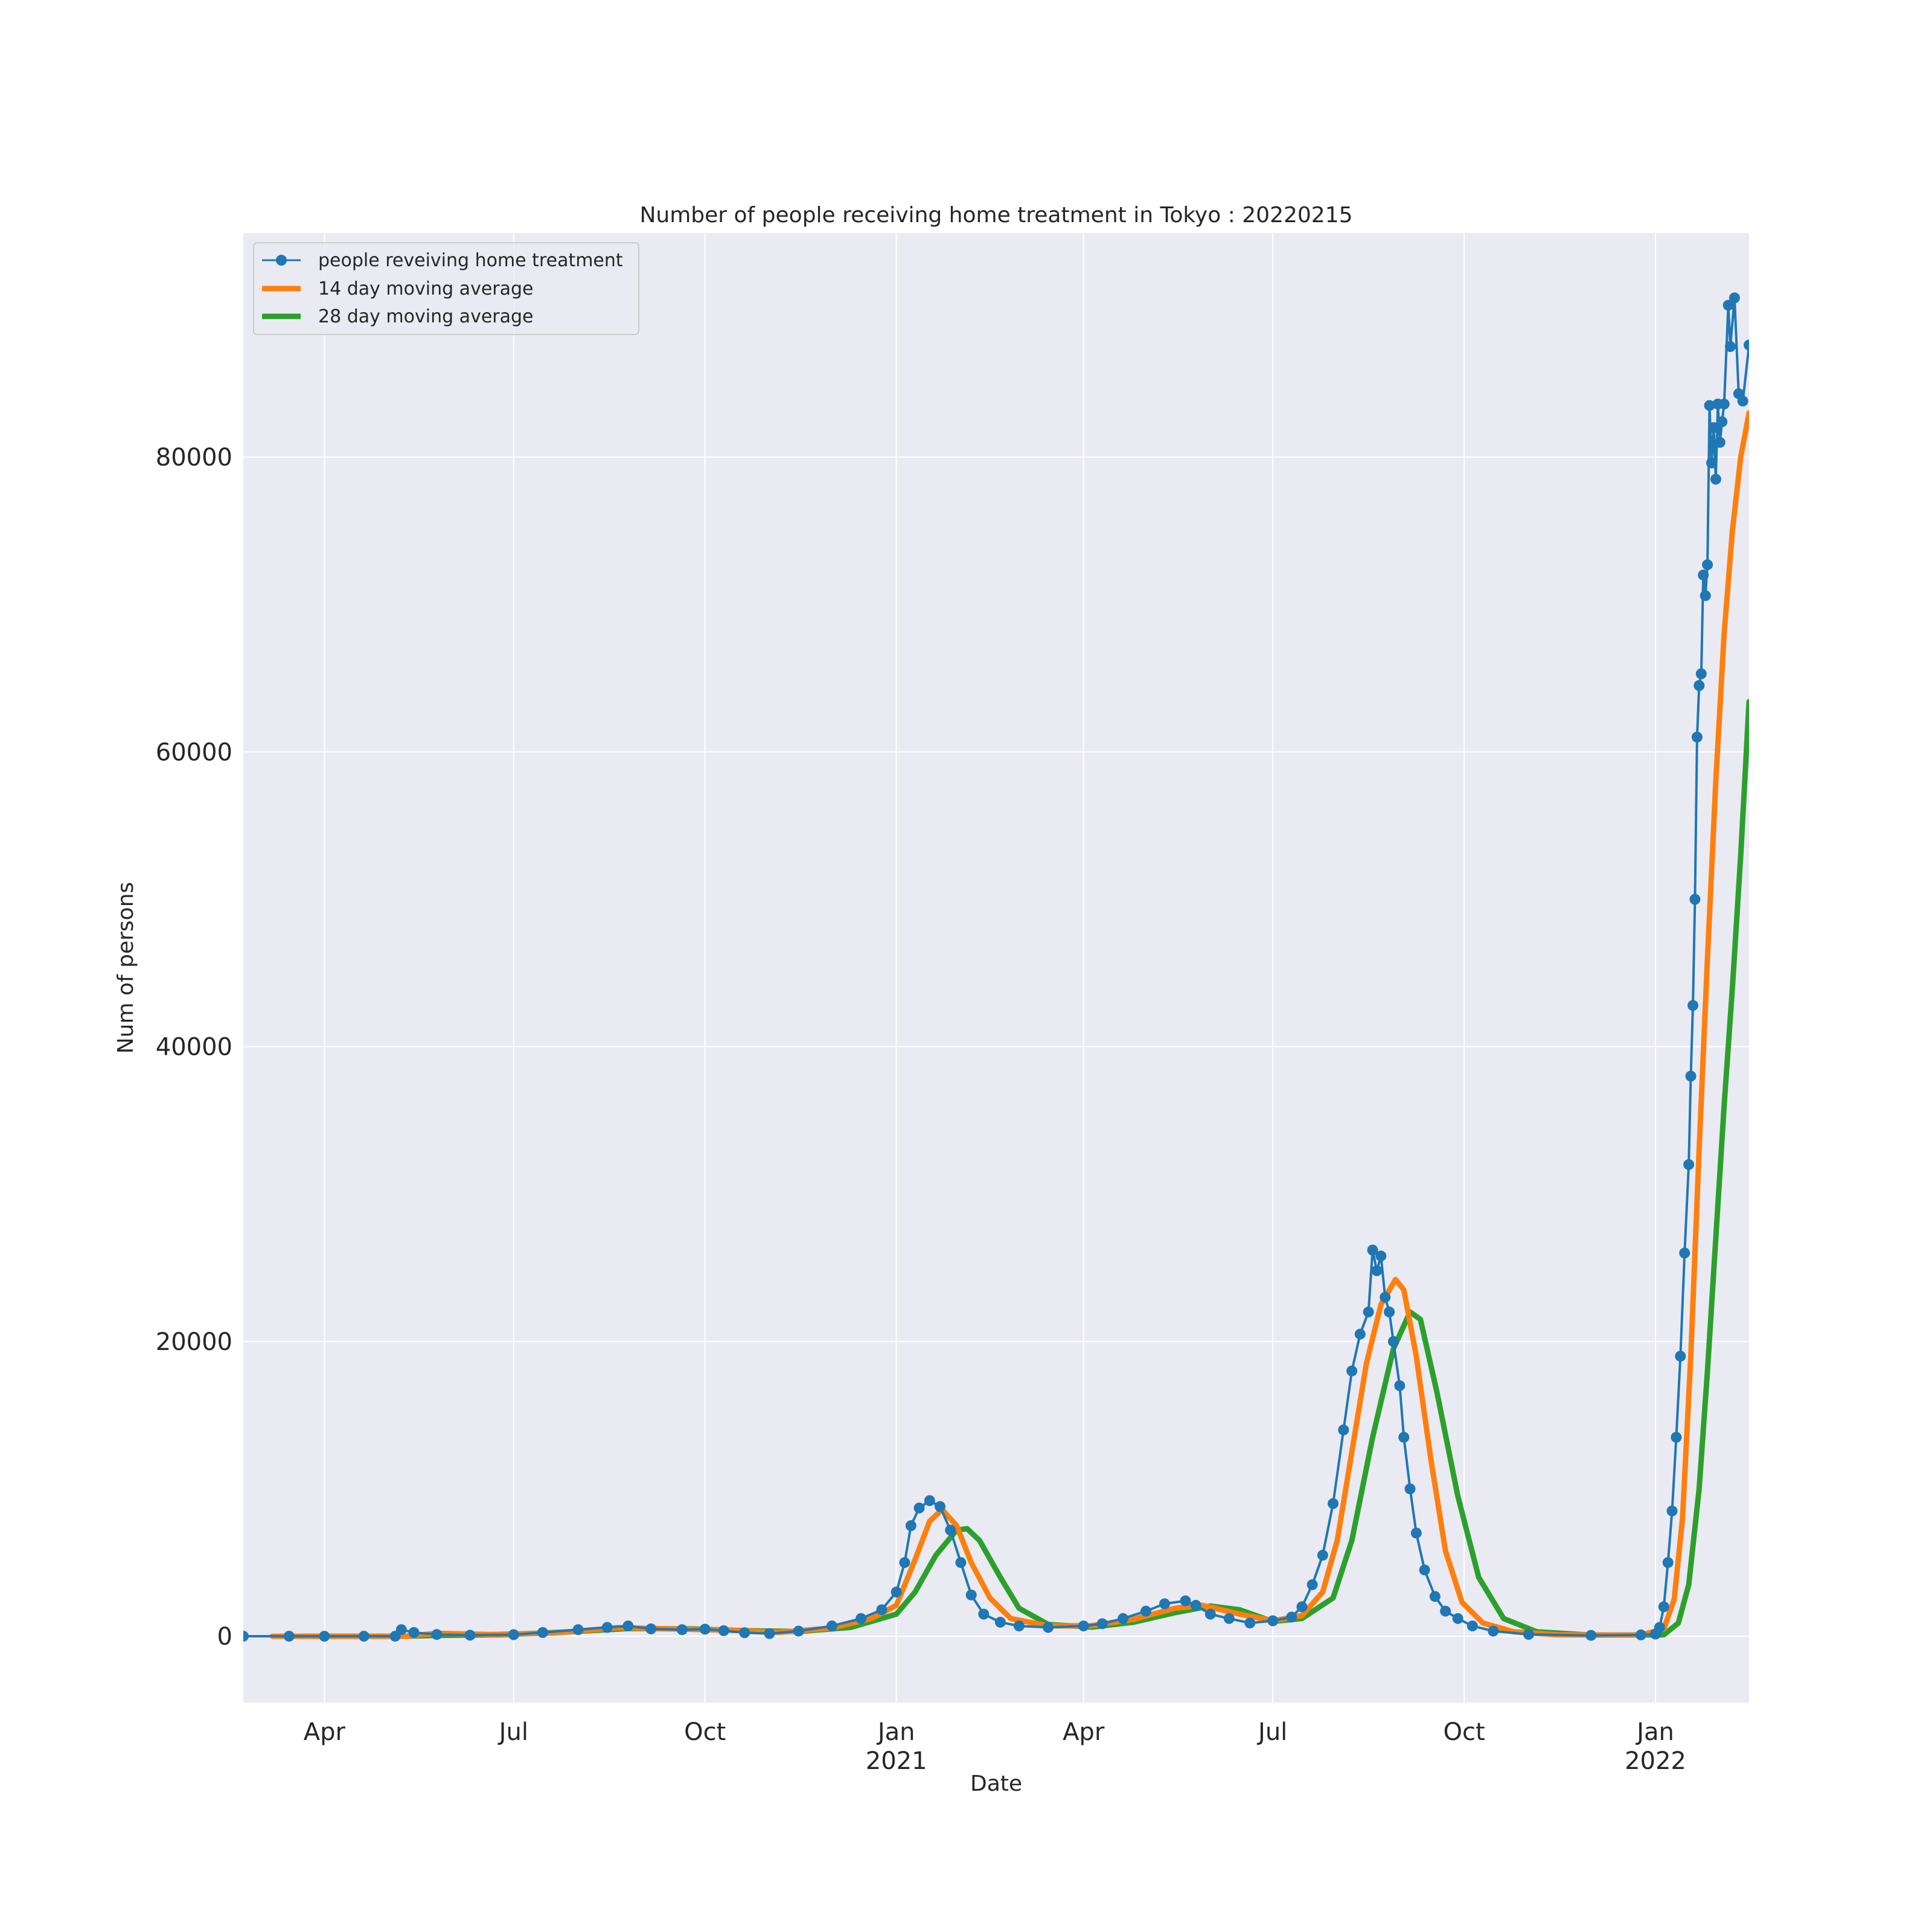 The width and height of the screenshot is (1932, 1932). I want to click on legend-frame, so click(446, 288).